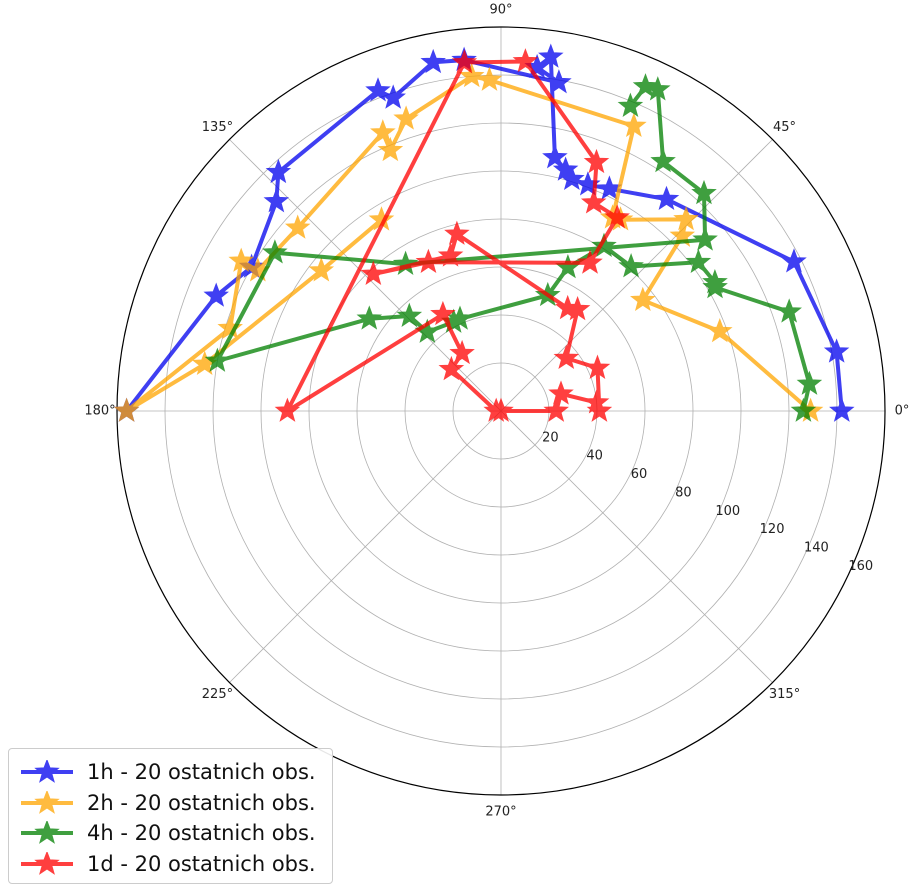 This screenshot has height=895, width=913. What do you see at coordinates (201, 772) in the screenshot?
I see `legend-label: 1h - 20 ostatnich obs.` at bounding box center [201, 772].